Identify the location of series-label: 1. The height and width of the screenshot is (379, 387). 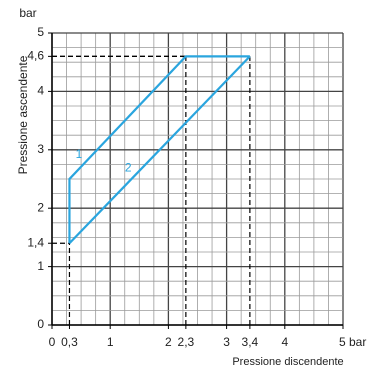
(79, 154).